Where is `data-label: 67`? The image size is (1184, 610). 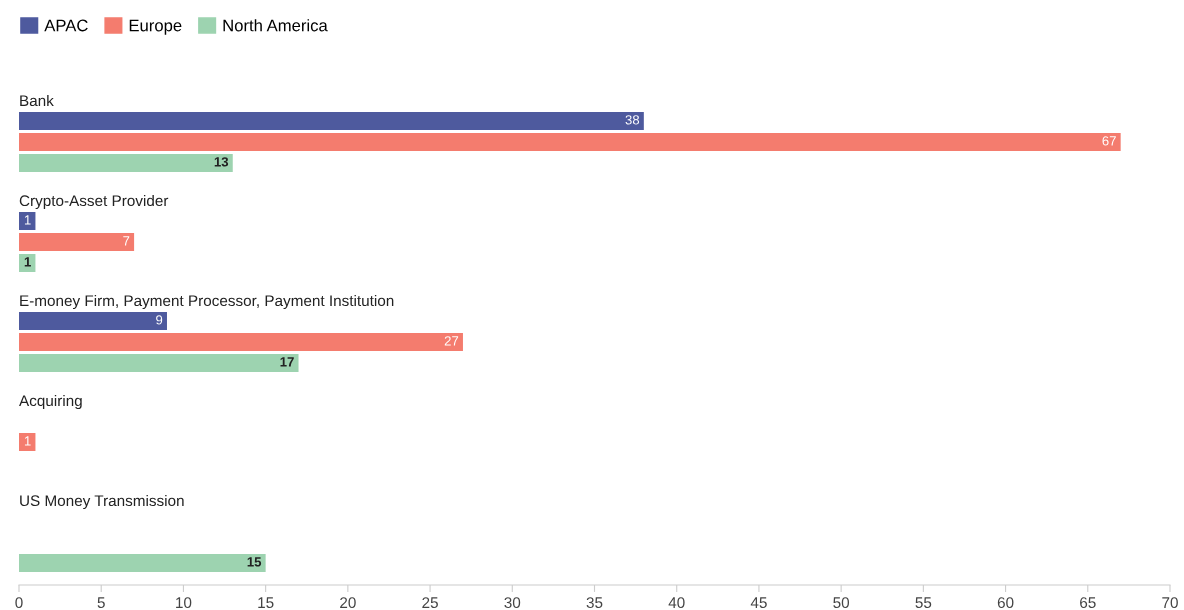 data-label: 67 is located at coordinates (1109, 141).